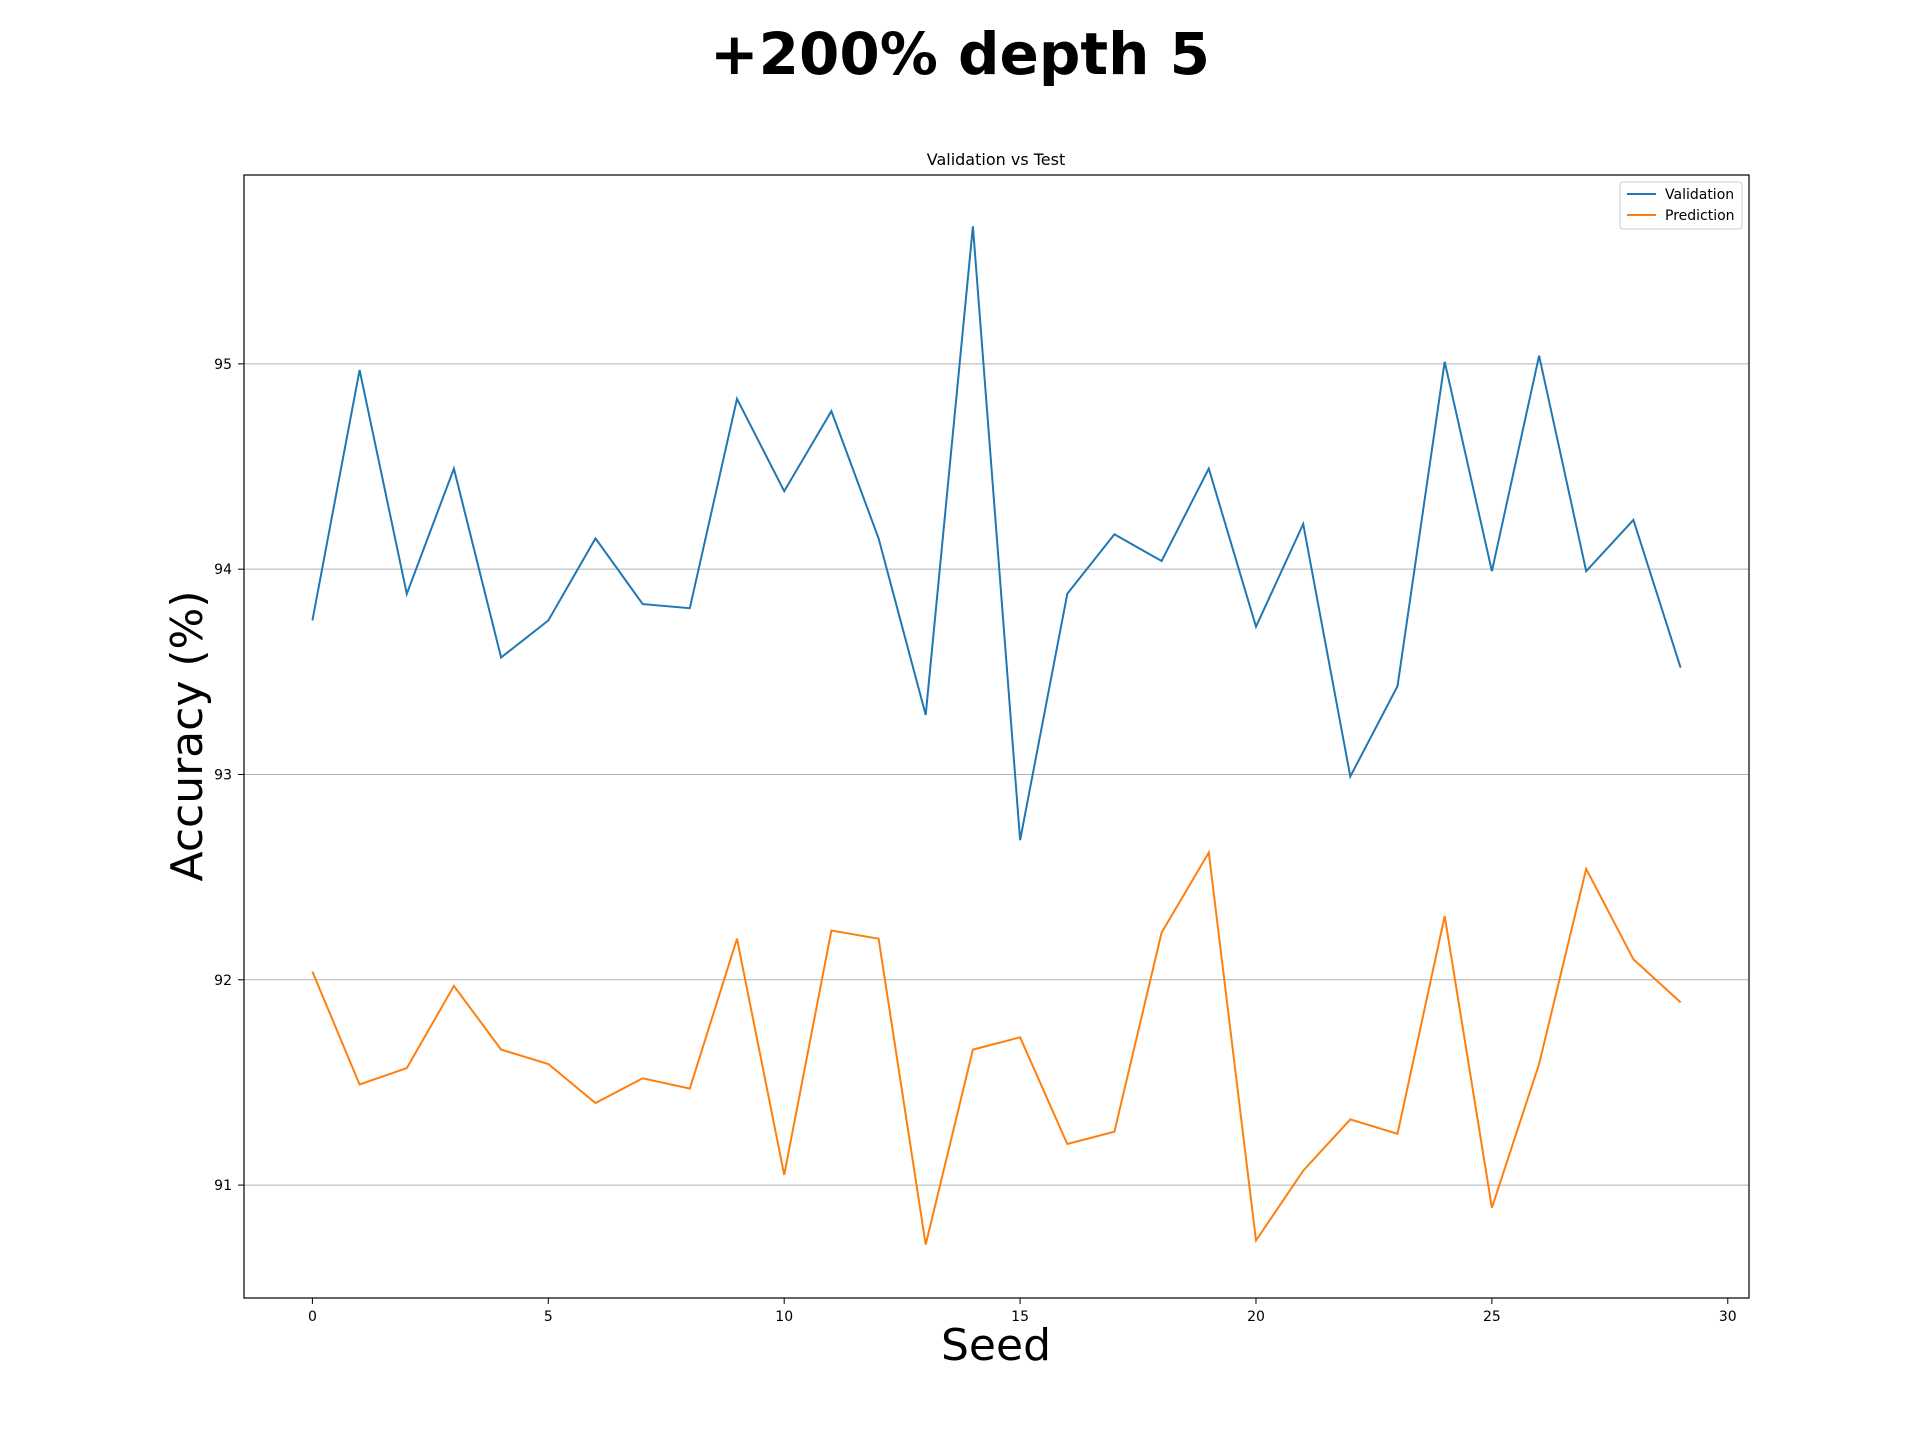  Describe the element at coordinates (1699, 195) in the screenshot. I see `legend-label-validation: Validation` at that location.